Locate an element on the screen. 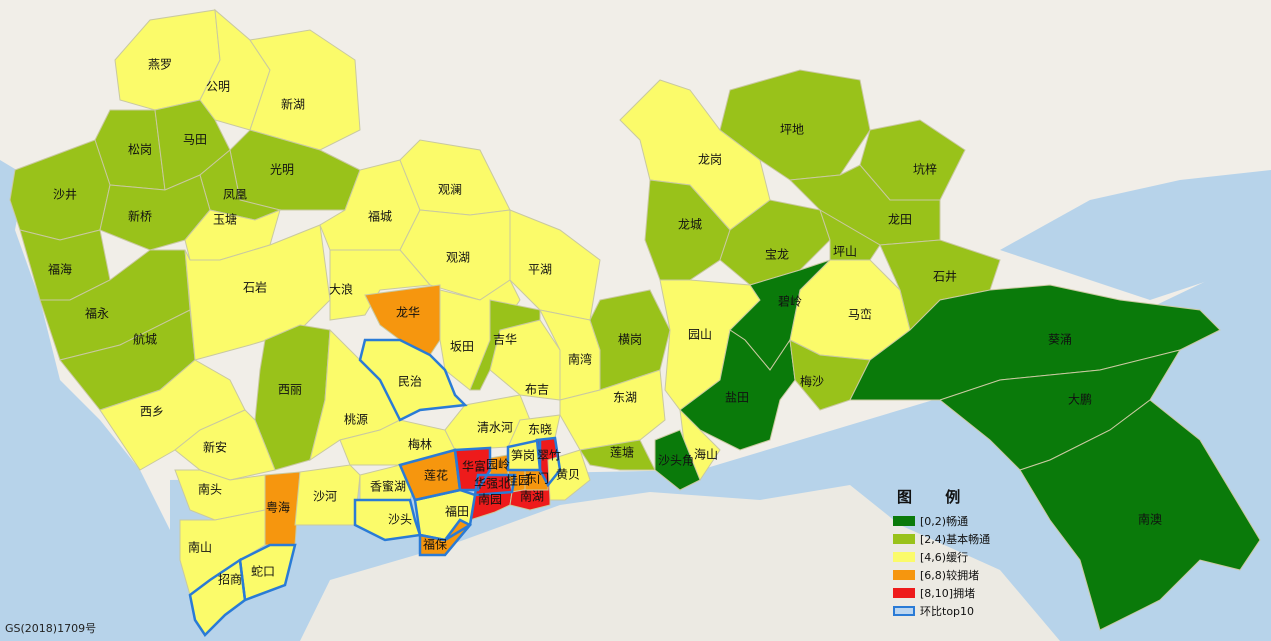 The image size is (1271, 641). legend-item: [6,8)较拥堵 is located at coordinates (941, 575).